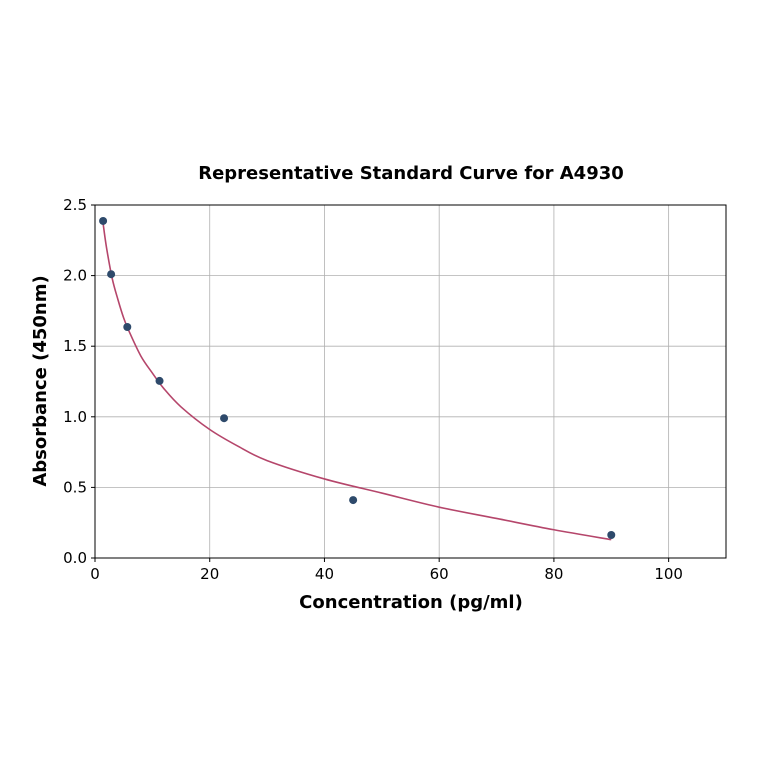  Describe the element at coordinates (79, 381) in the screenshot. I see `y-axis-ticks: 0.0 0.5 1.0 1.5 2.0 2.5` at that location.